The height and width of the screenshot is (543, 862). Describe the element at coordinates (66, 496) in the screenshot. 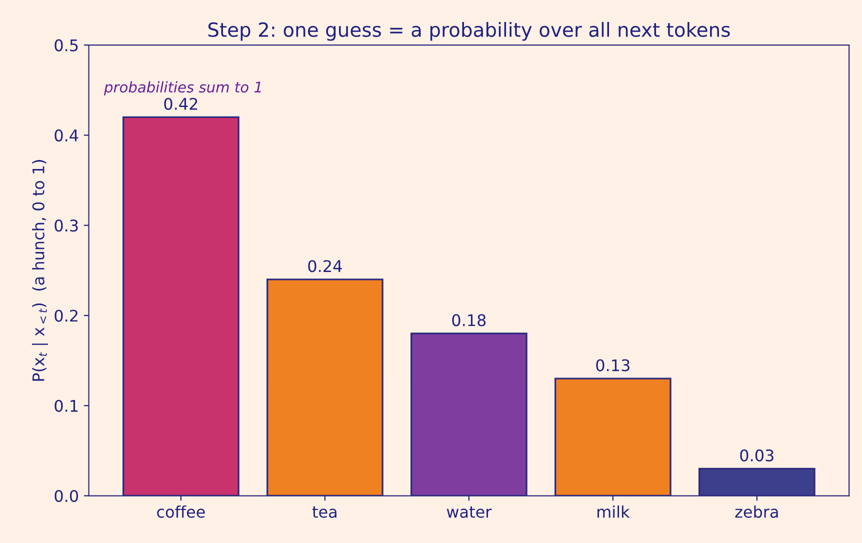

I see `y-tick-label: 0.0` at that location.